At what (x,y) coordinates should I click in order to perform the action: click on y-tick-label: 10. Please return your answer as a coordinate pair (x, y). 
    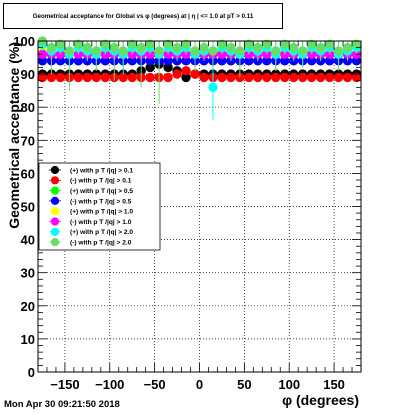
    Looking at the image, I should click on (28, 339).